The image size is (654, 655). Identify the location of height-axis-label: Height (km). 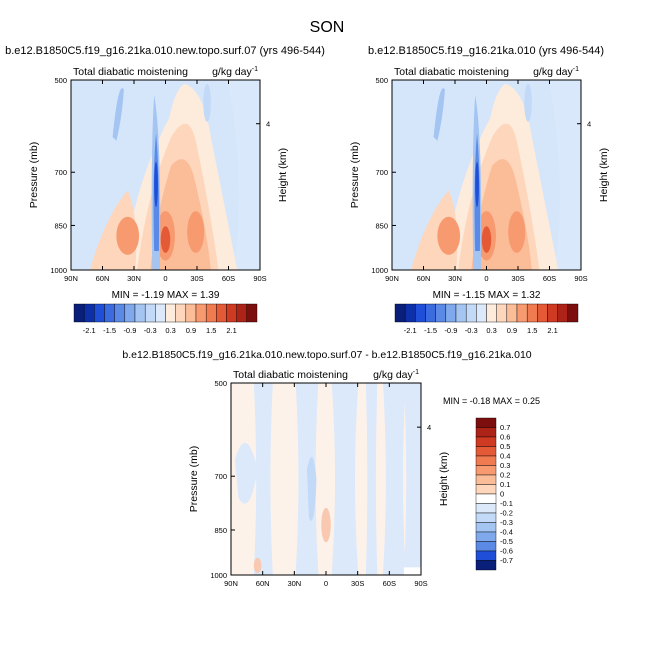
(444, 479).